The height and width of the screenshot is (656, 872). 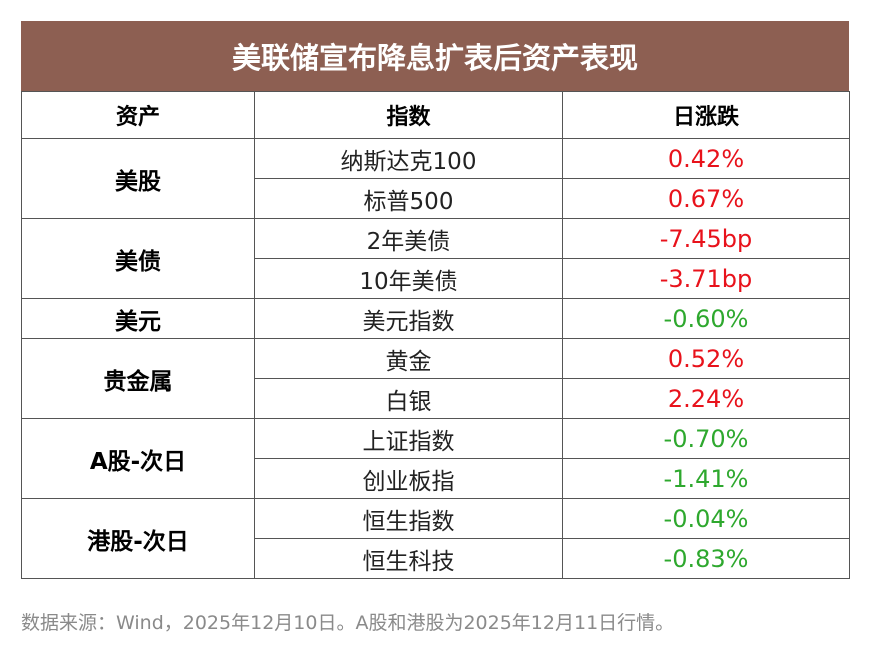 I want to click on table-row: 标普500 0.67%, so click(x=436, y=198).